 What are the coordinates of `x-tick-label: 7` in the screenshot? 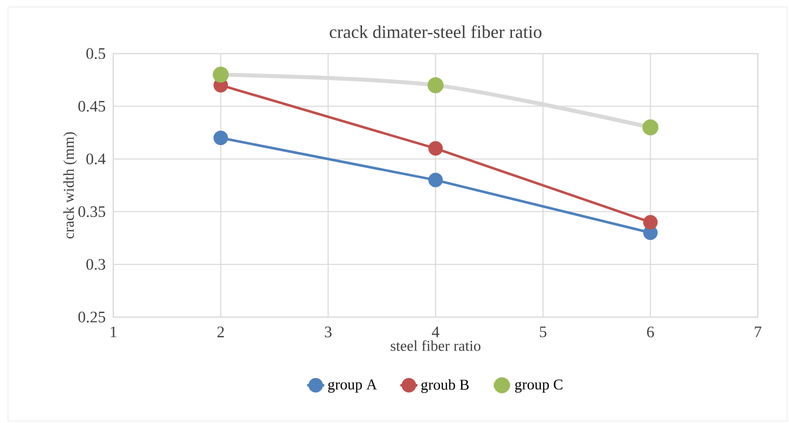 It's located at (758, 332).